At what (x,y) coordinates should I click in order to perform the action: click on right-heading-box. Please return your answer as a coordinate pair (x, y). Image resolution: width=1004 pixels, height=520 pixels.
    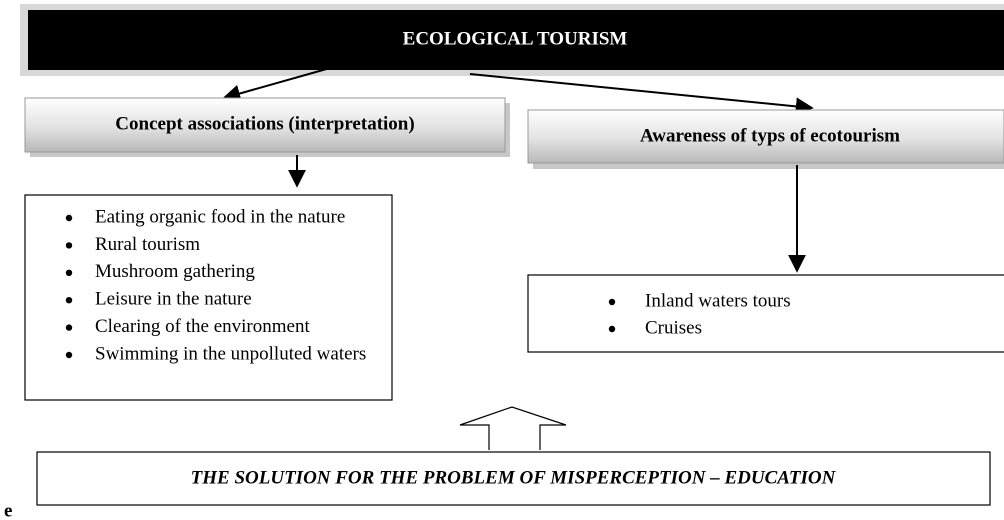
    Looking at the image, I should click on (765, 136).